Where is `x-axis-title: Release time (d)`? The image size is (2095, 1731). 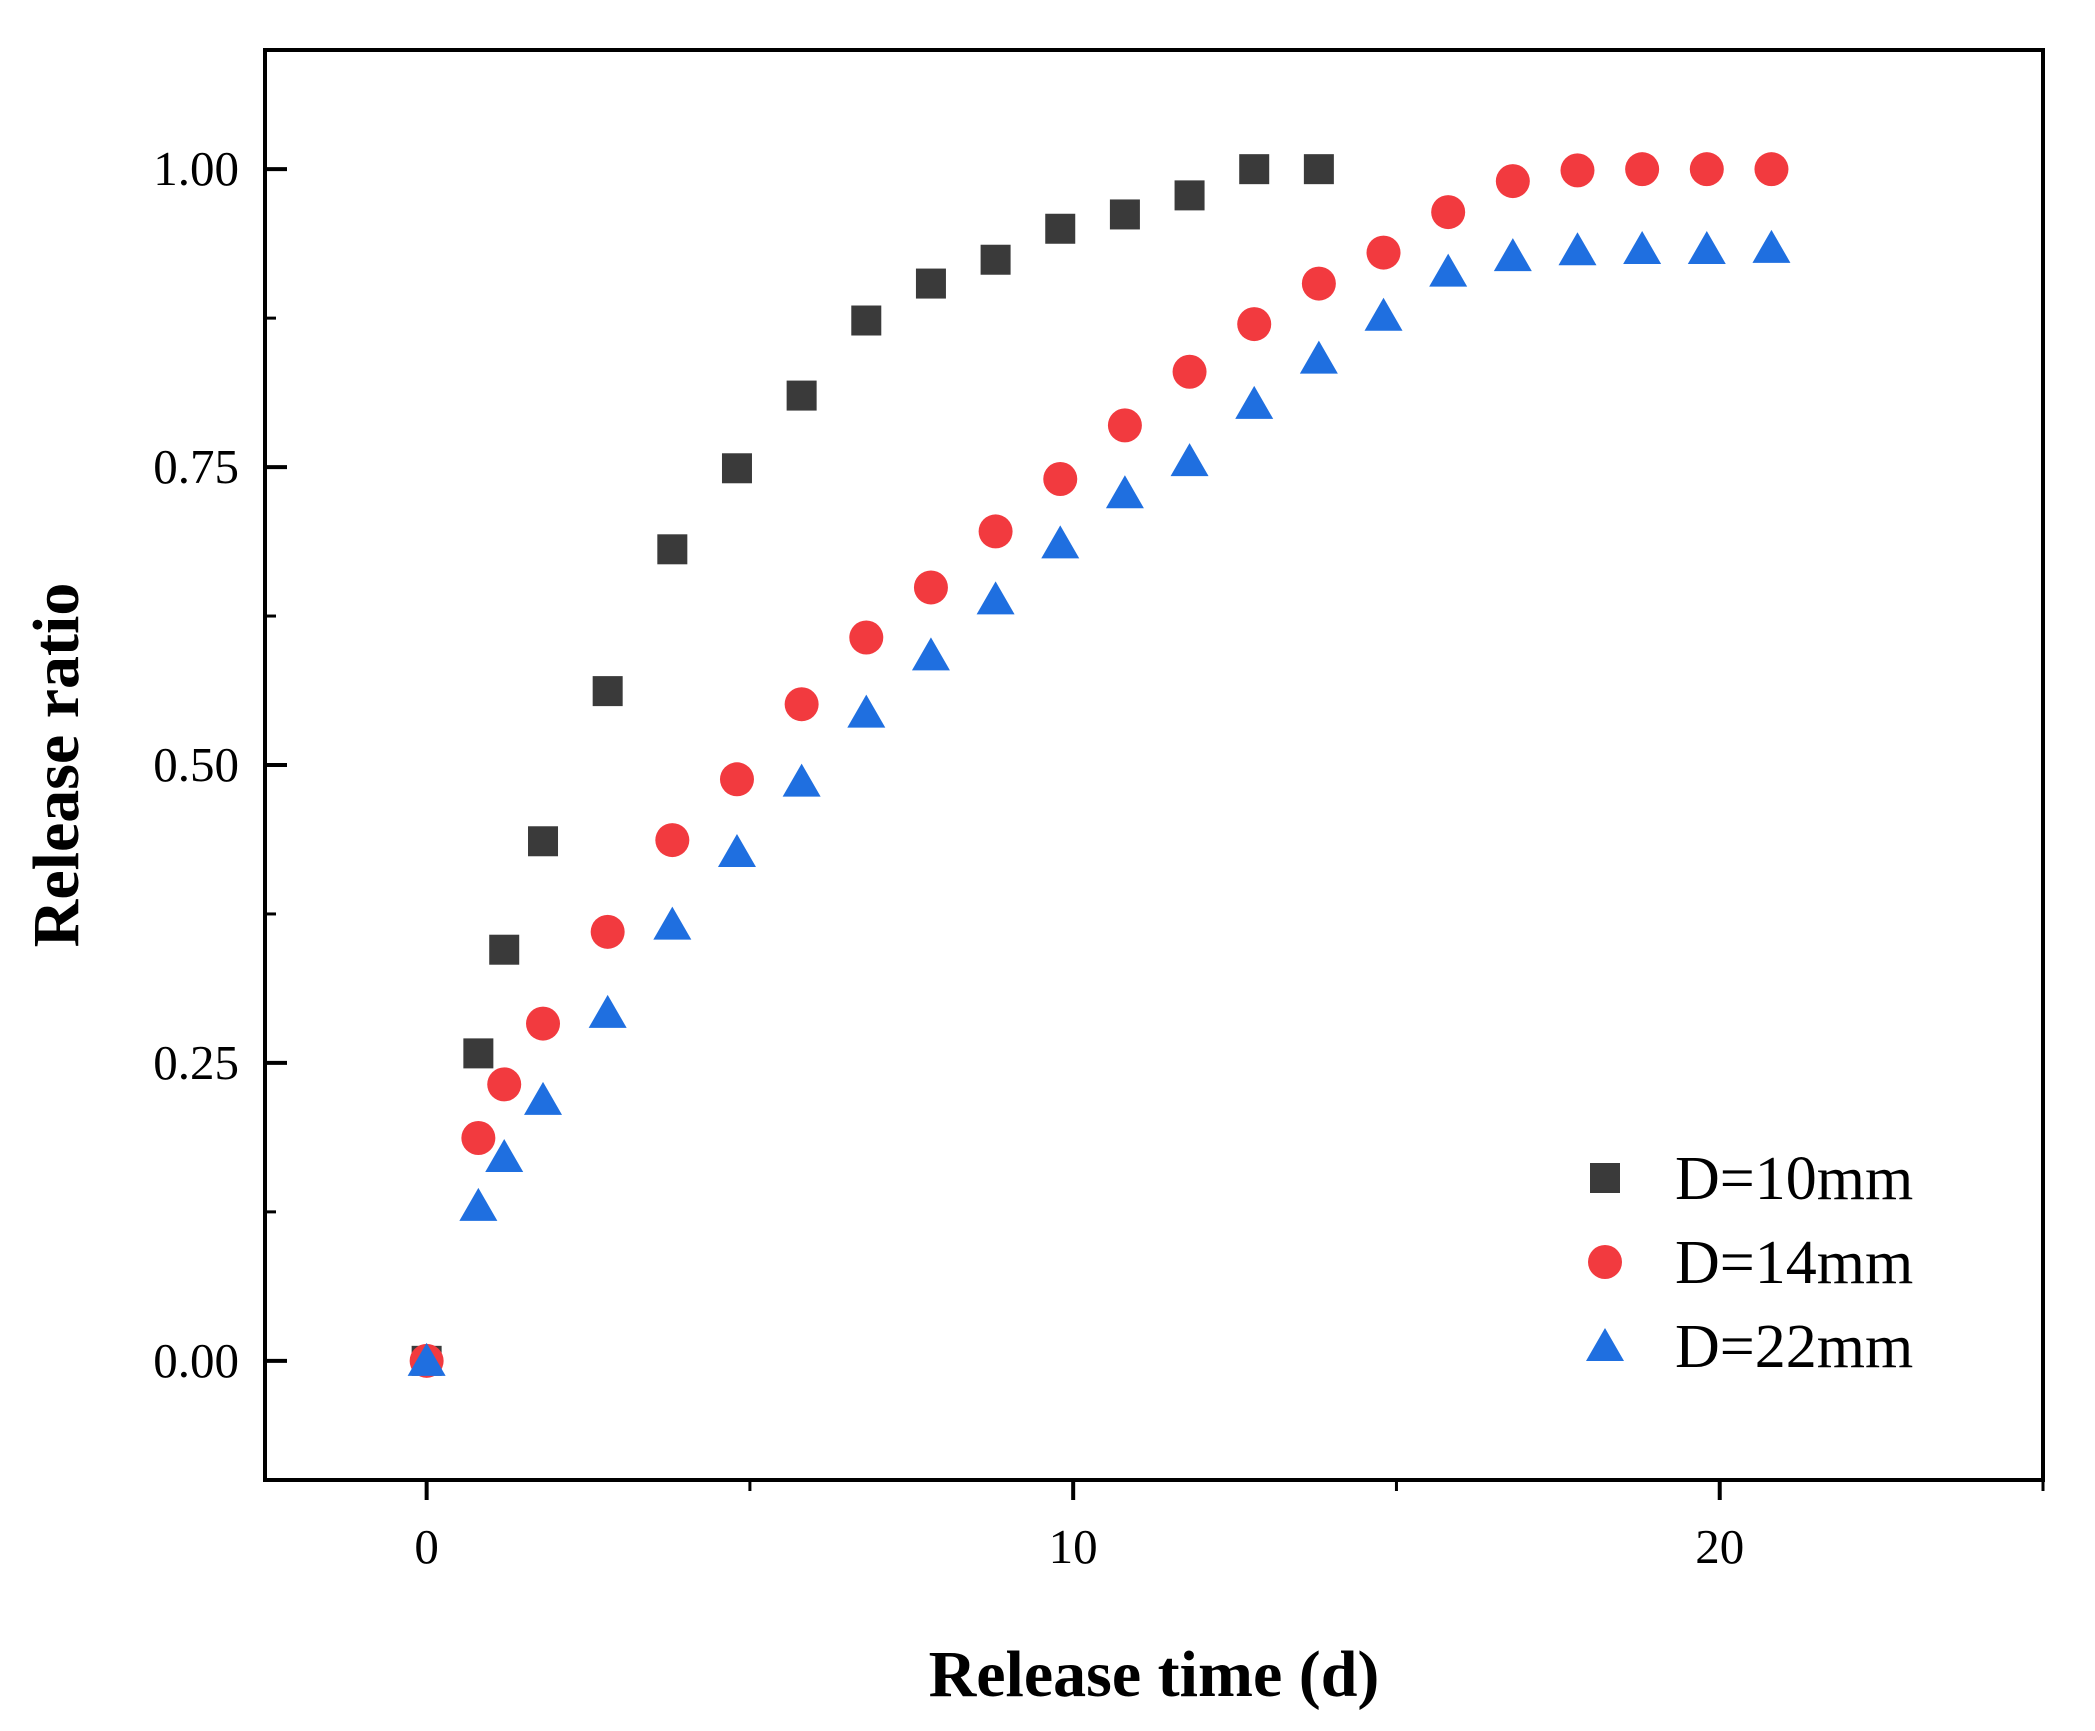
x-axis-title: Release time (d) is located at coordinates (1154, 1674).